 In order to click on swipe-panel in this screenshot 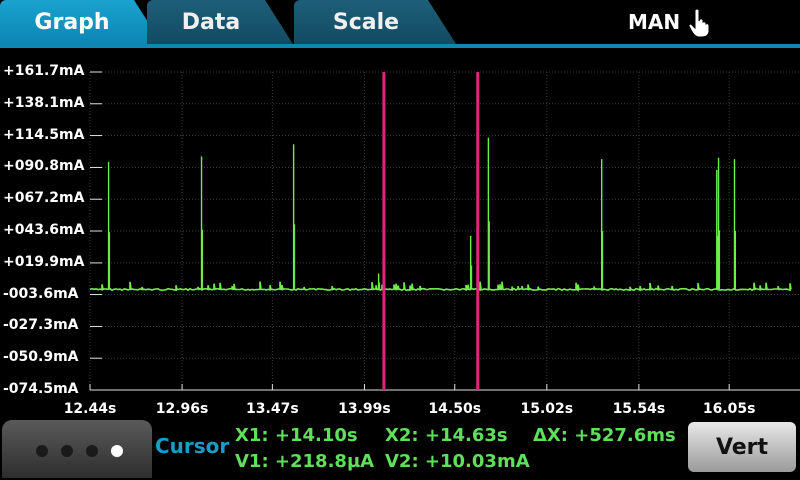, I will do `click(77, 449)`.